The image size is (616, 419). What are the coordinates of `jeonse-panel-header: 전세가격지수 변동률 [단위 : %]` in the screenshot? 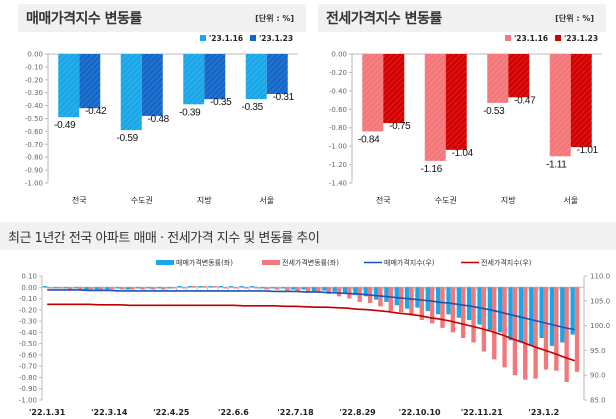 It's located at (462, 18).